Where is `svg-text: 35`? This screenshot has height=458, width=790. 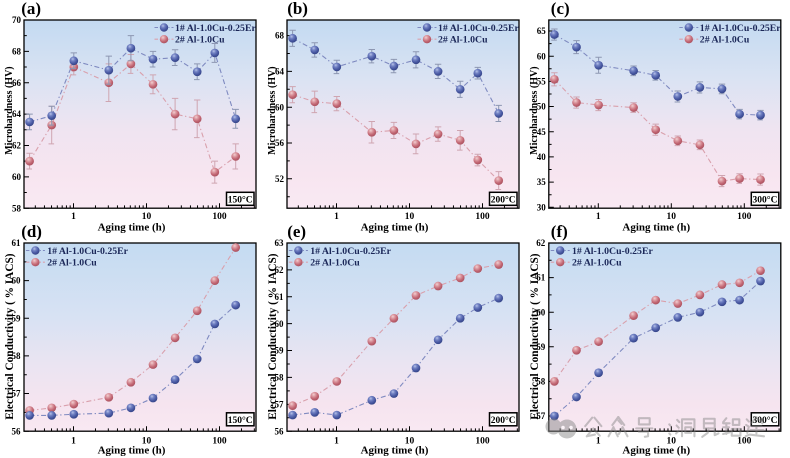 svg-text: 35 is located at coordinates (542, 182).